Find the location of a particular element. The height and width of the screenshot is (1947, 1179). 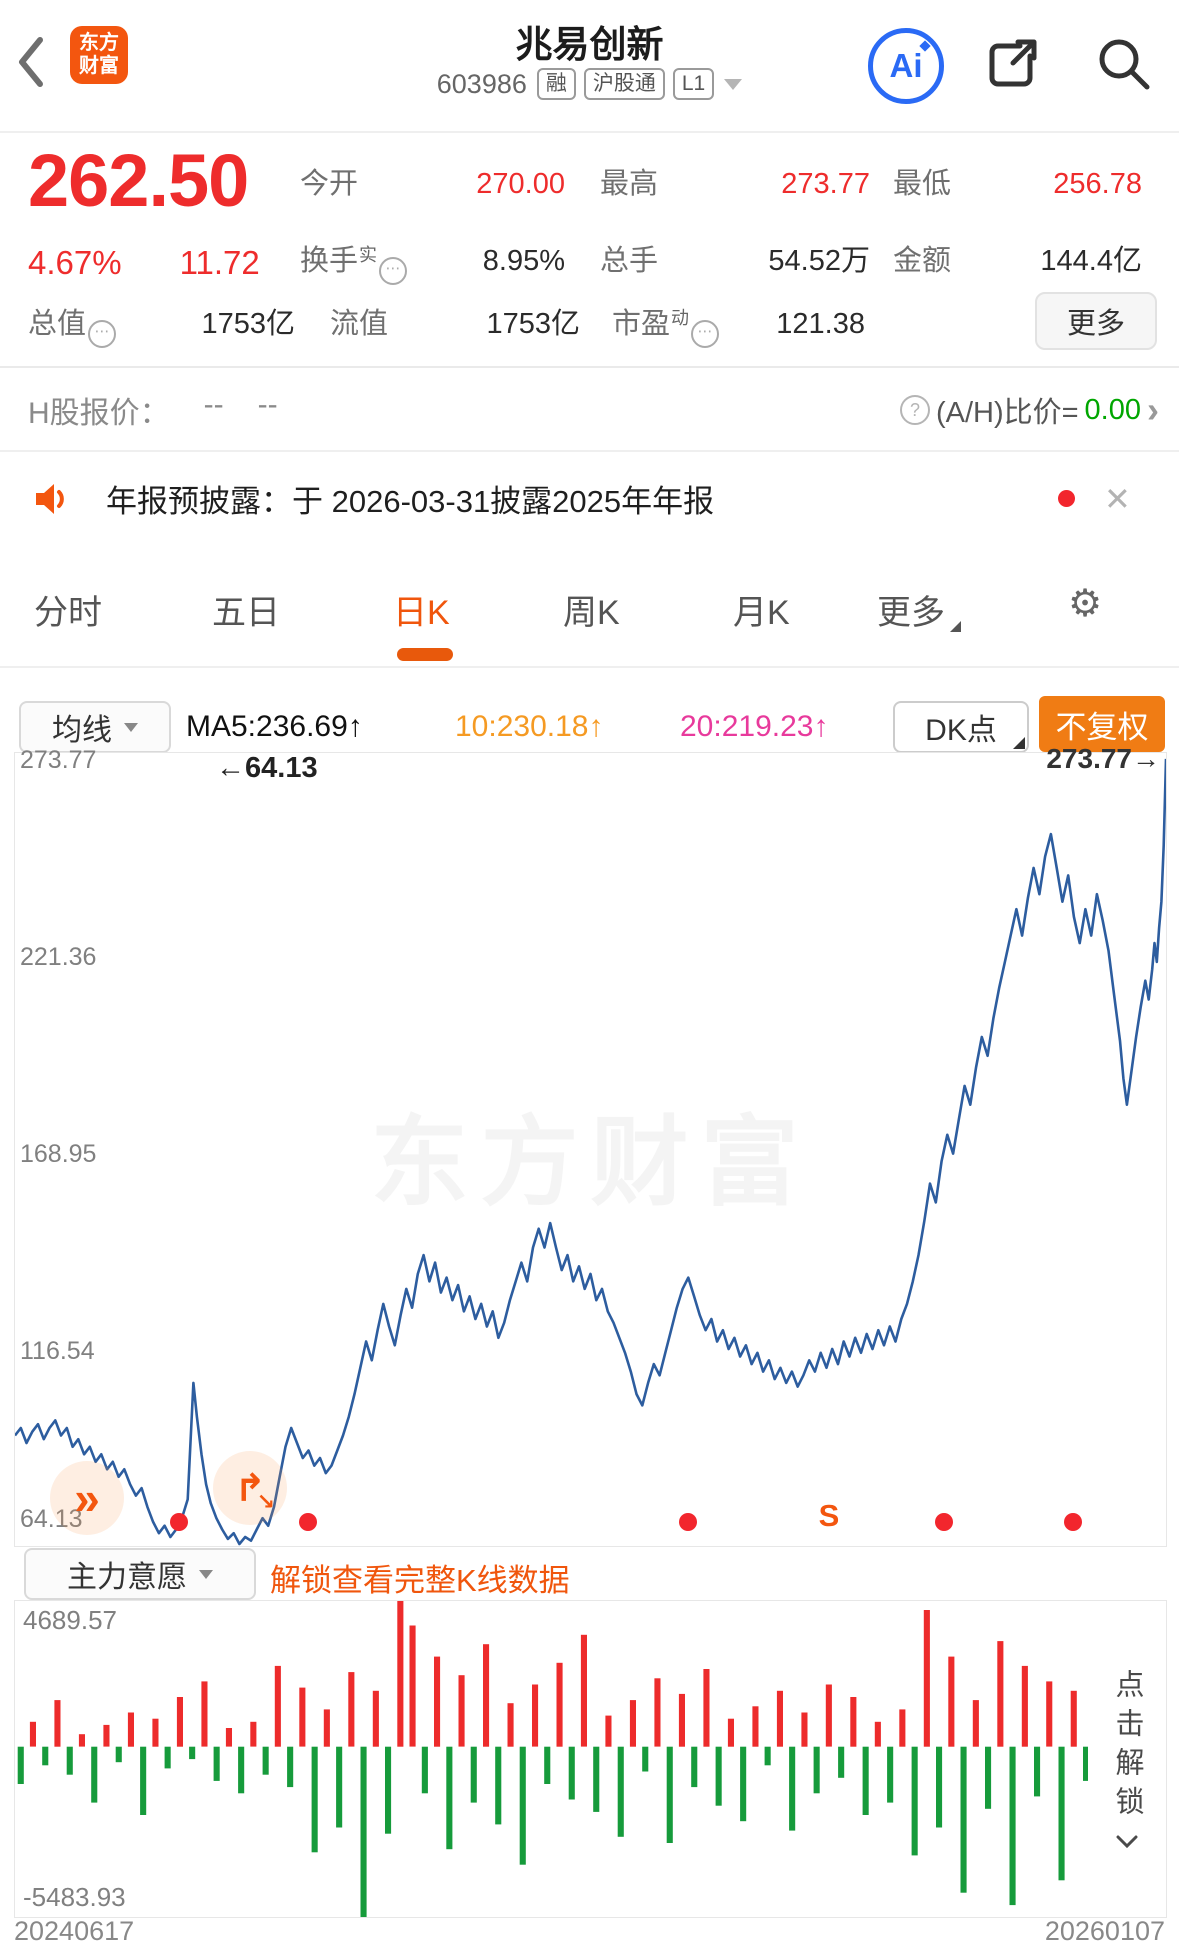

unlock-overlay: 点击解锁 is located at coordinates (1127, 1759).